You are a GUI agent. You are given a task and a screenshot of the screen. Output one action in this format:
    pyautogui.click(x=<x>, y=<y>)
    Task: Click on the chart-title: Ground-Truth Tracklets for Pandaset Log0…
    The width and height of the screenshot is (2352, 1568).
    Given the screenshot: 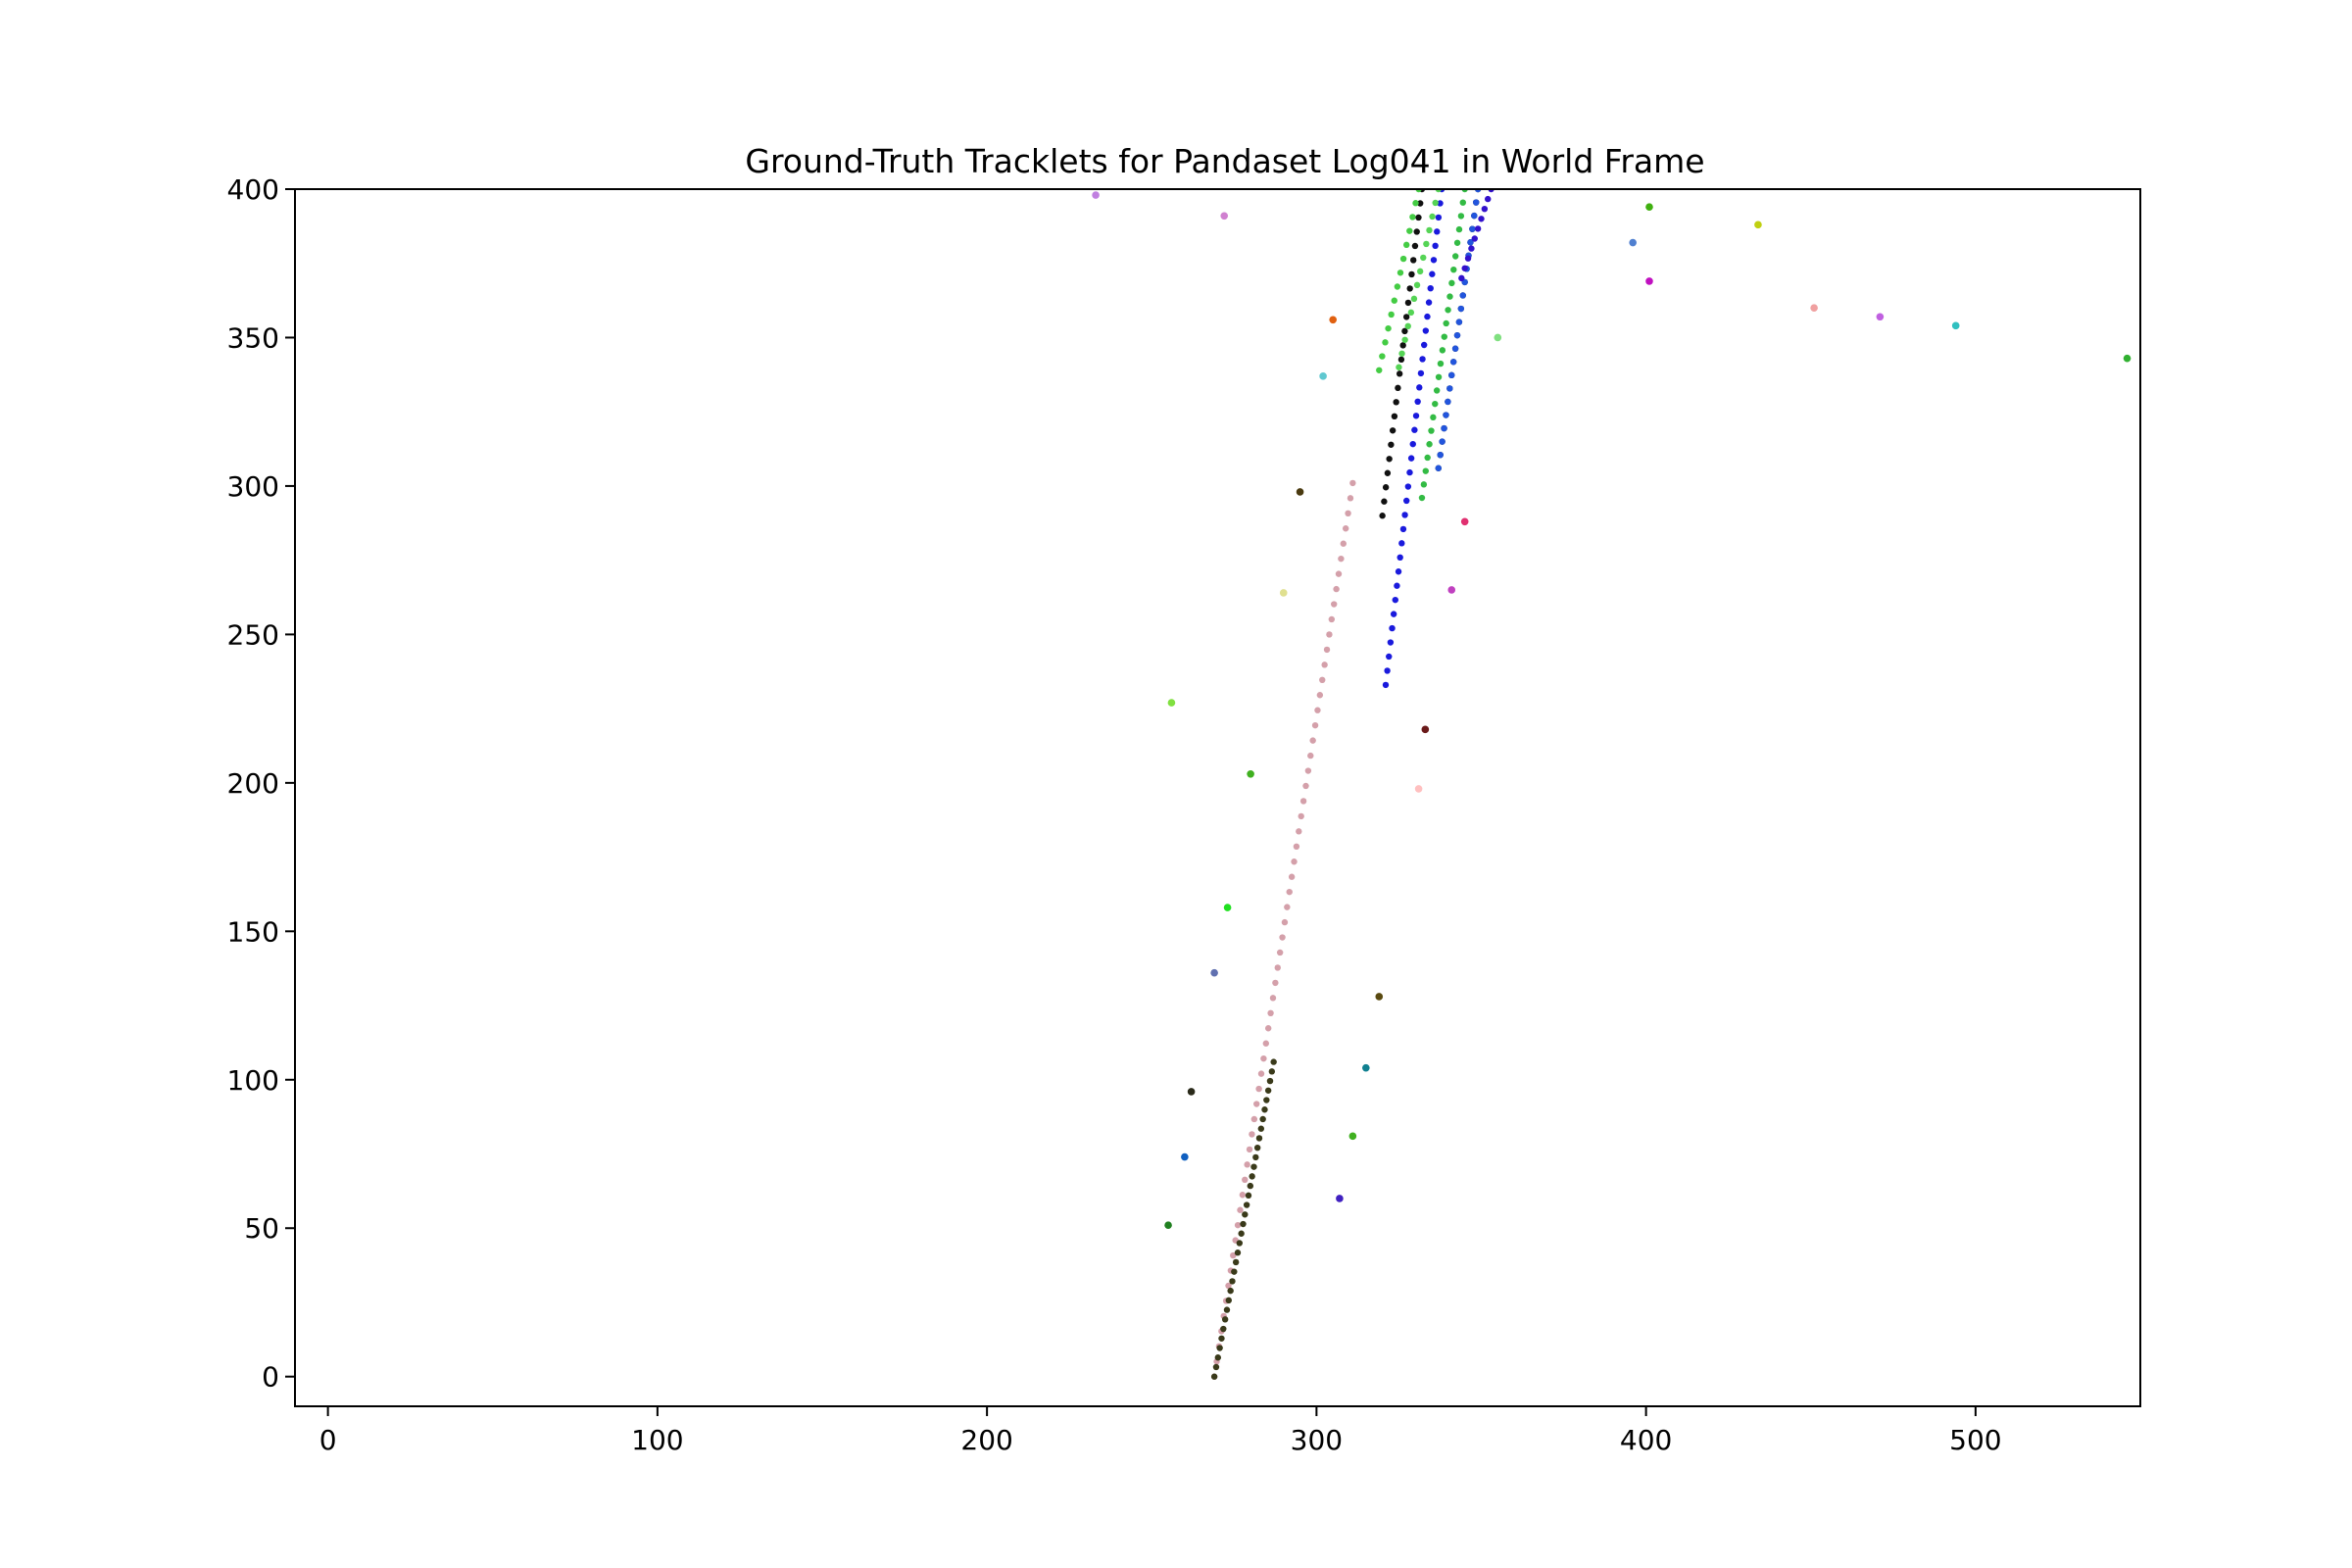 What is the action you would take?
    pyautogui.click(x=1224, y=161)
    